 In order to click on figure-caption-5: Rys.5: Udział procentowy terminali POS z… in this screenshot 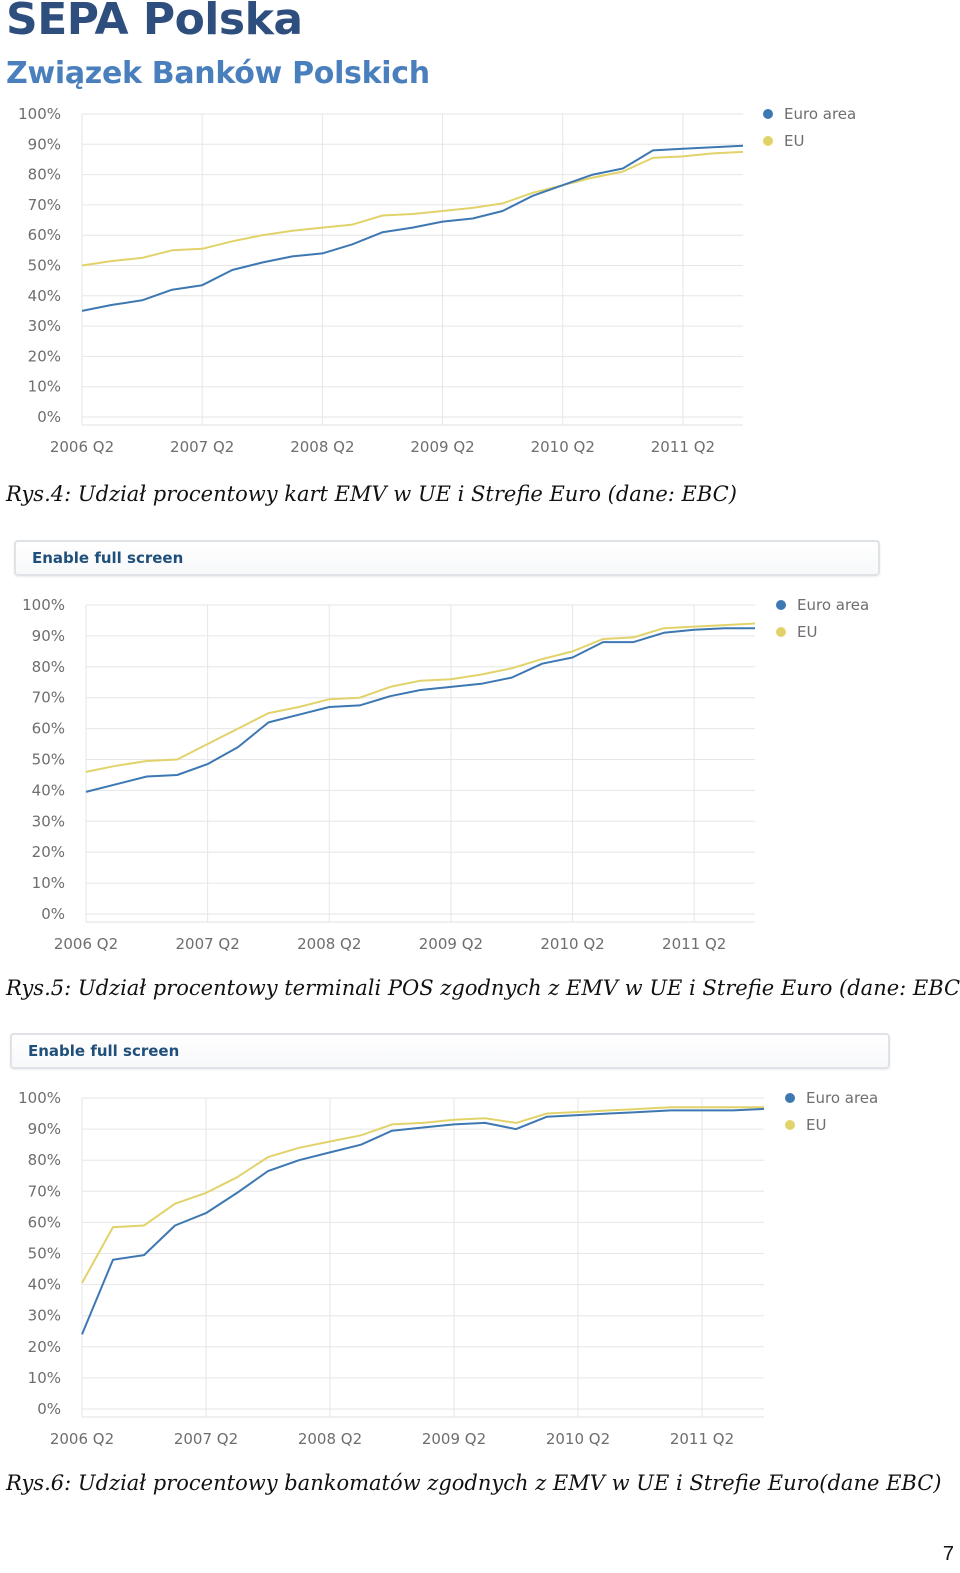, I will do `click(483, 988)`.